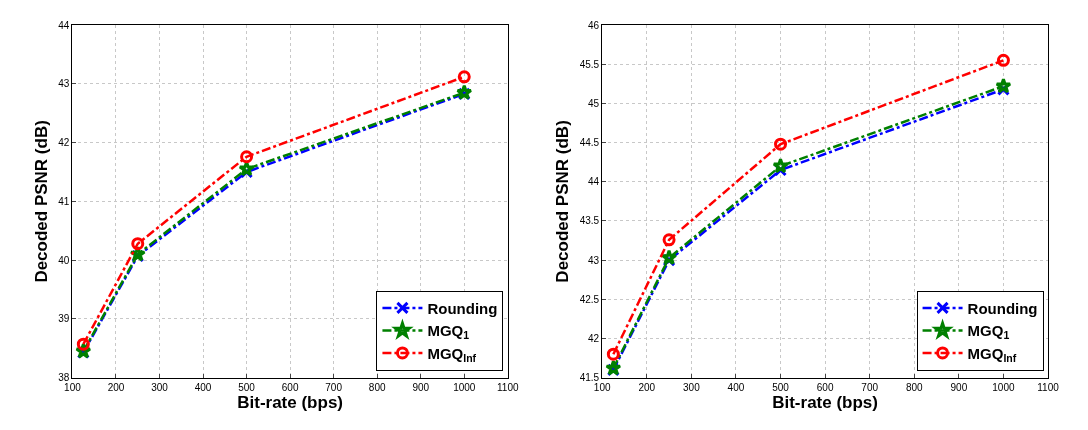 The image size is (1088, 430). I want to click on y-tick-label: 43.5, so click(589, 221).